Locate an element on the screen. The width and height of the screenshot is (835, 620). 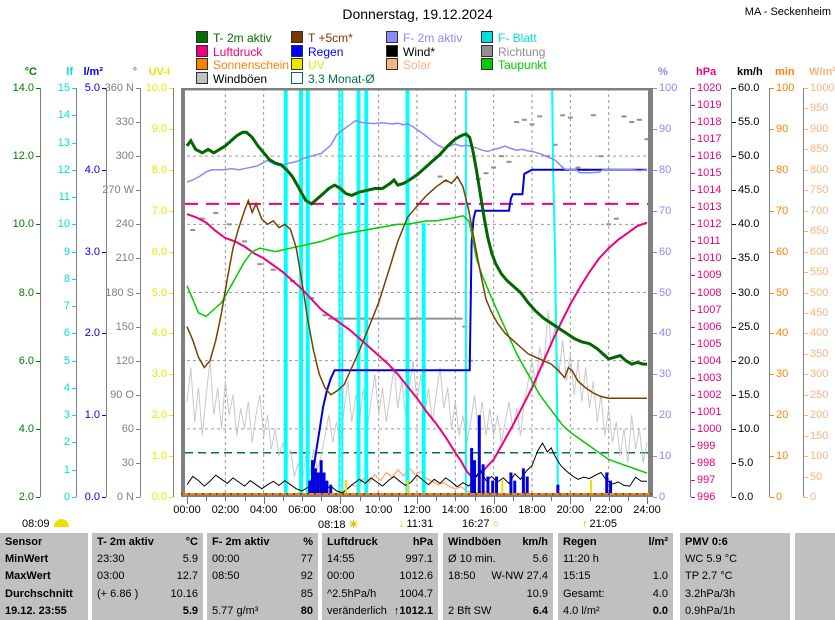
axis-label-lf: 12 is located at coordinates (63, 169).